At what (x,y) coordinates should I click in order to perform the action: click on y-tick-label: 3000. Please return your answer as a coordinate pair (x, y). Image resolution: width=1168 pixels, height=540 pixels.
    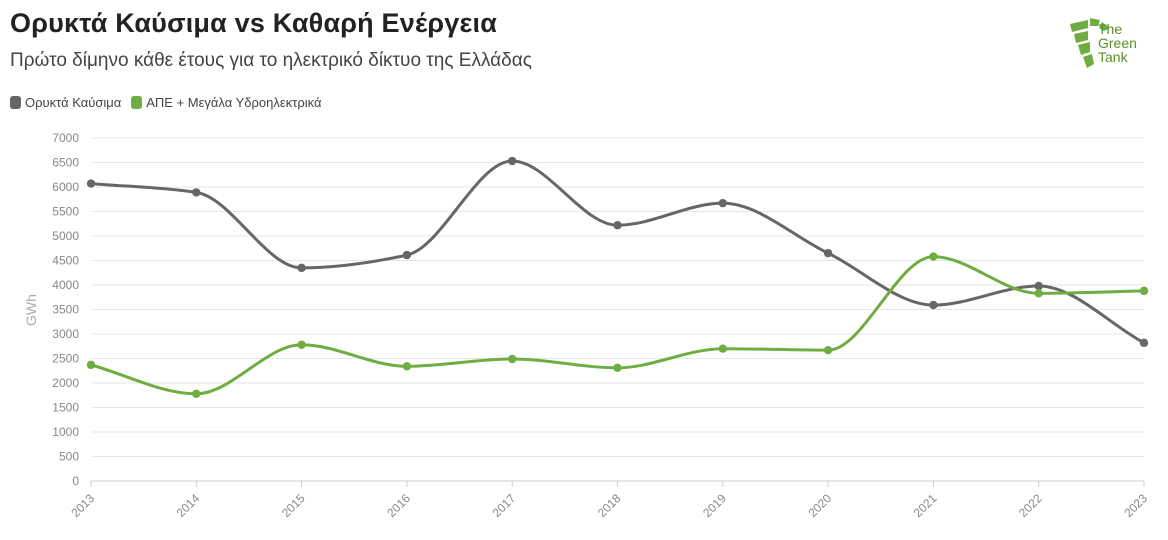
    Looking at the image, I should click on (65, 334).